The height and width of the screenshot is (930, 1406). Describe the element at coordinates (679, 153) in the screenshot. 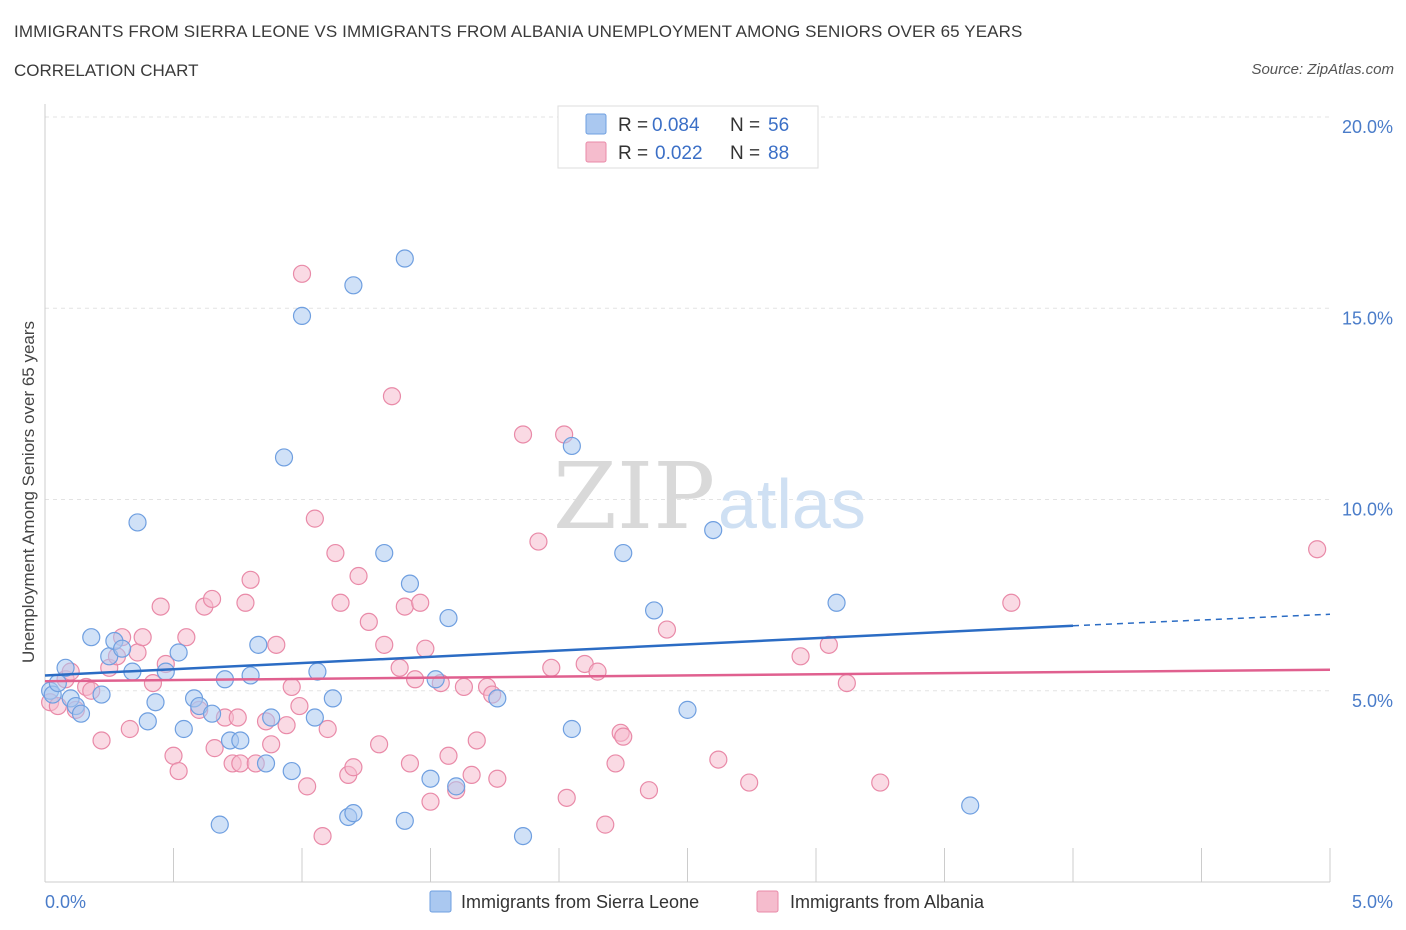

I see `legend-r-value-2: 0.022` at that location.